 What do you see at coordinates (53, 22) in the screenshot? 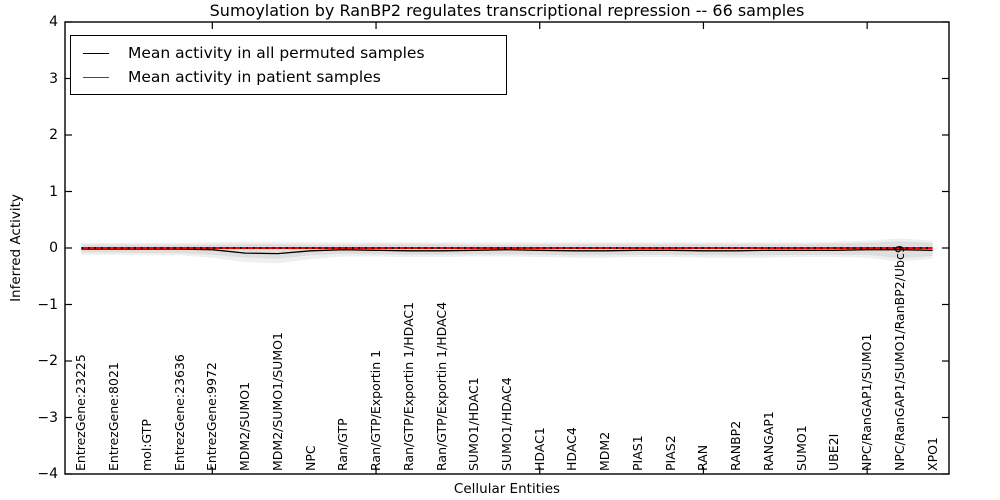
I see `y-tick-label: 4` at bounding box center [53, 22].